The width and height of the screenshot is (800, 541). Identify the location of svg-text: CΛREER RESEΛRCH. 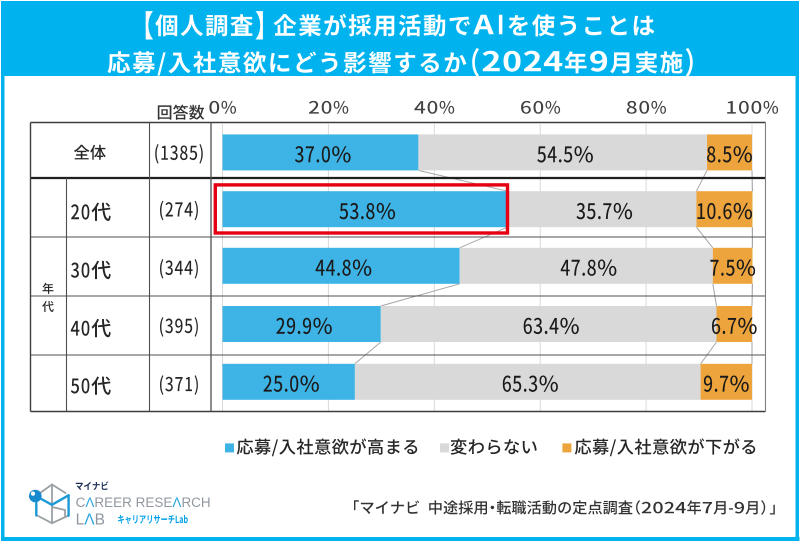
(143, 502).